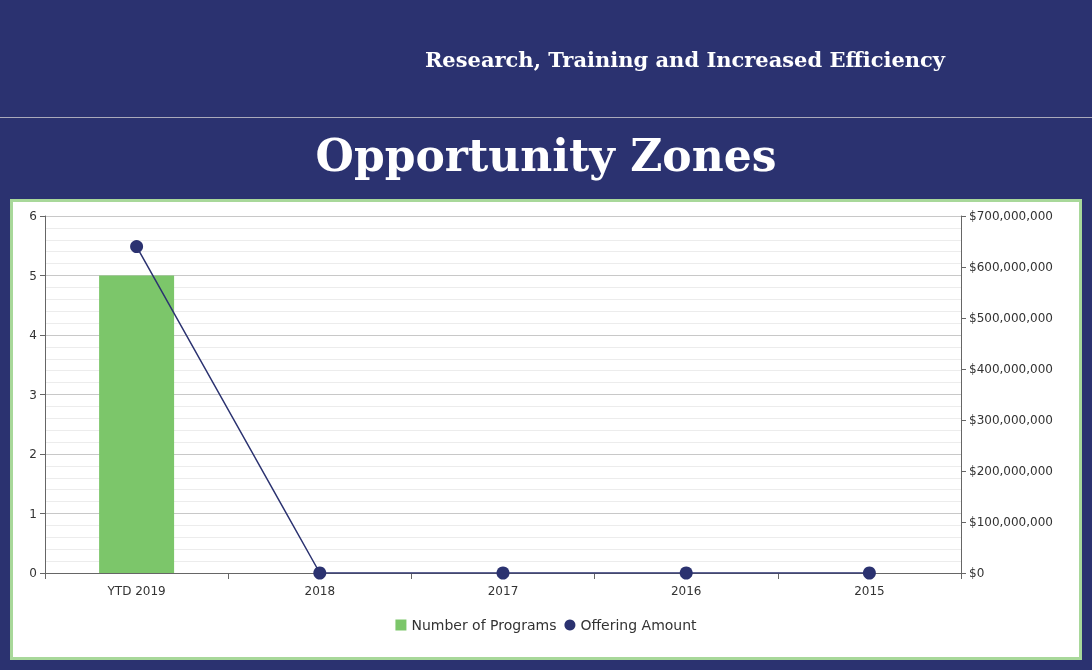 This screenshot has width=1092, height=670. What do you see at coordinates (33, 573) in the screenshot?
I see `y-tick-label: 0` at bounding box center [33, 573].